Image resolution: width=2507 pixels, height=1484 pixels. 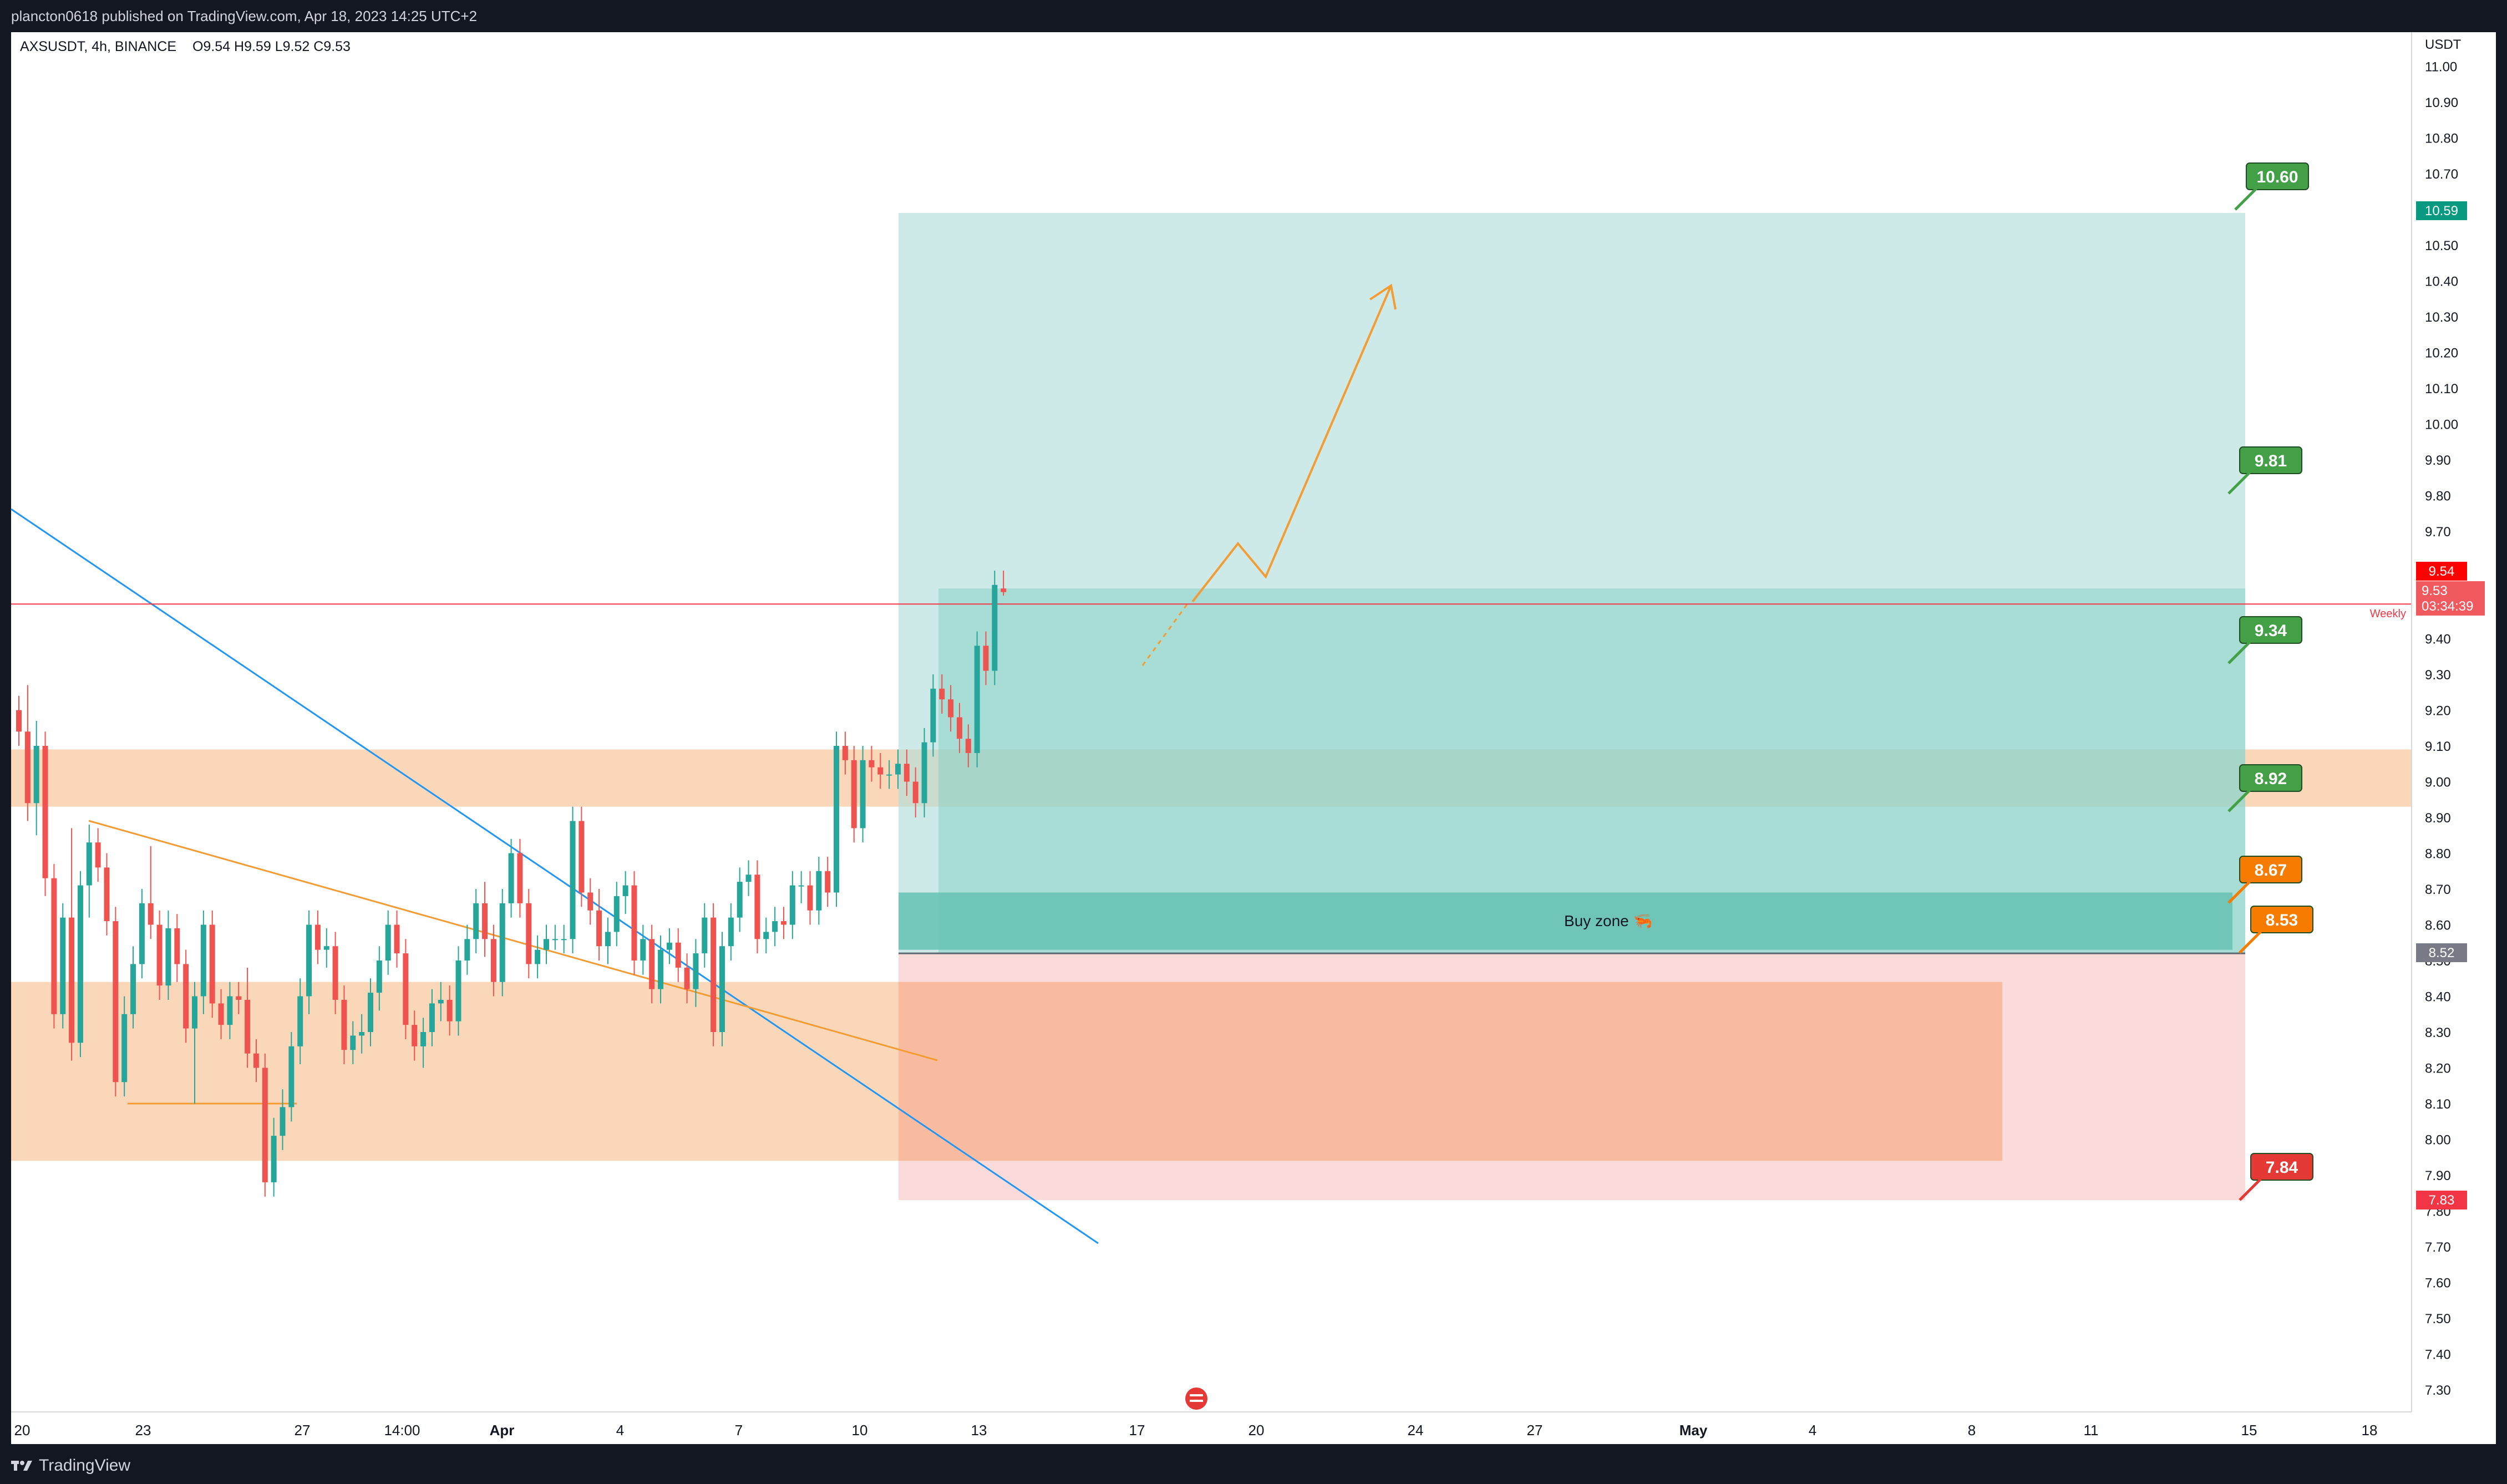 I want to click on target-8-92-label: 8.92, so click(x=2271, y=779).